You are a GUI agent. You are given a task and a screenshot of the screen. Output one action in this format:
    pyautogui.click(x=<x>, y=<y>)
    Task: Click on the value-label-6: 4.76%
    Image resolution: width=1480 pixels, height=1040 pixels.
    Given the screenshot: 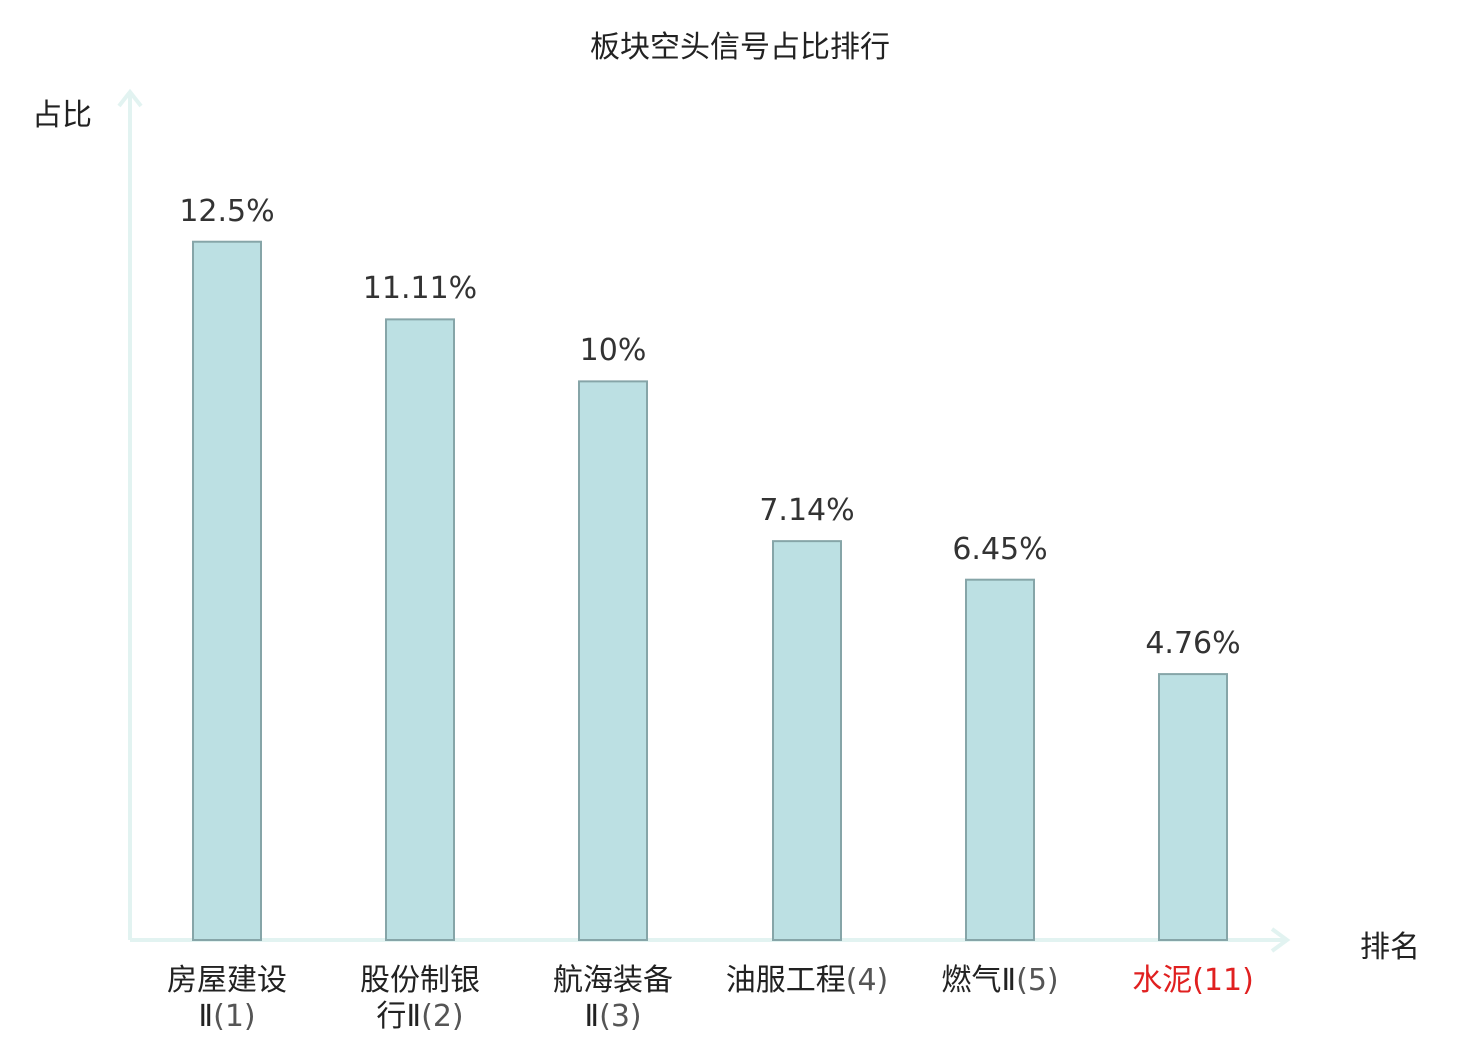 What is the action you would take?
    pyautogui.click(x=1193, y=644)
    